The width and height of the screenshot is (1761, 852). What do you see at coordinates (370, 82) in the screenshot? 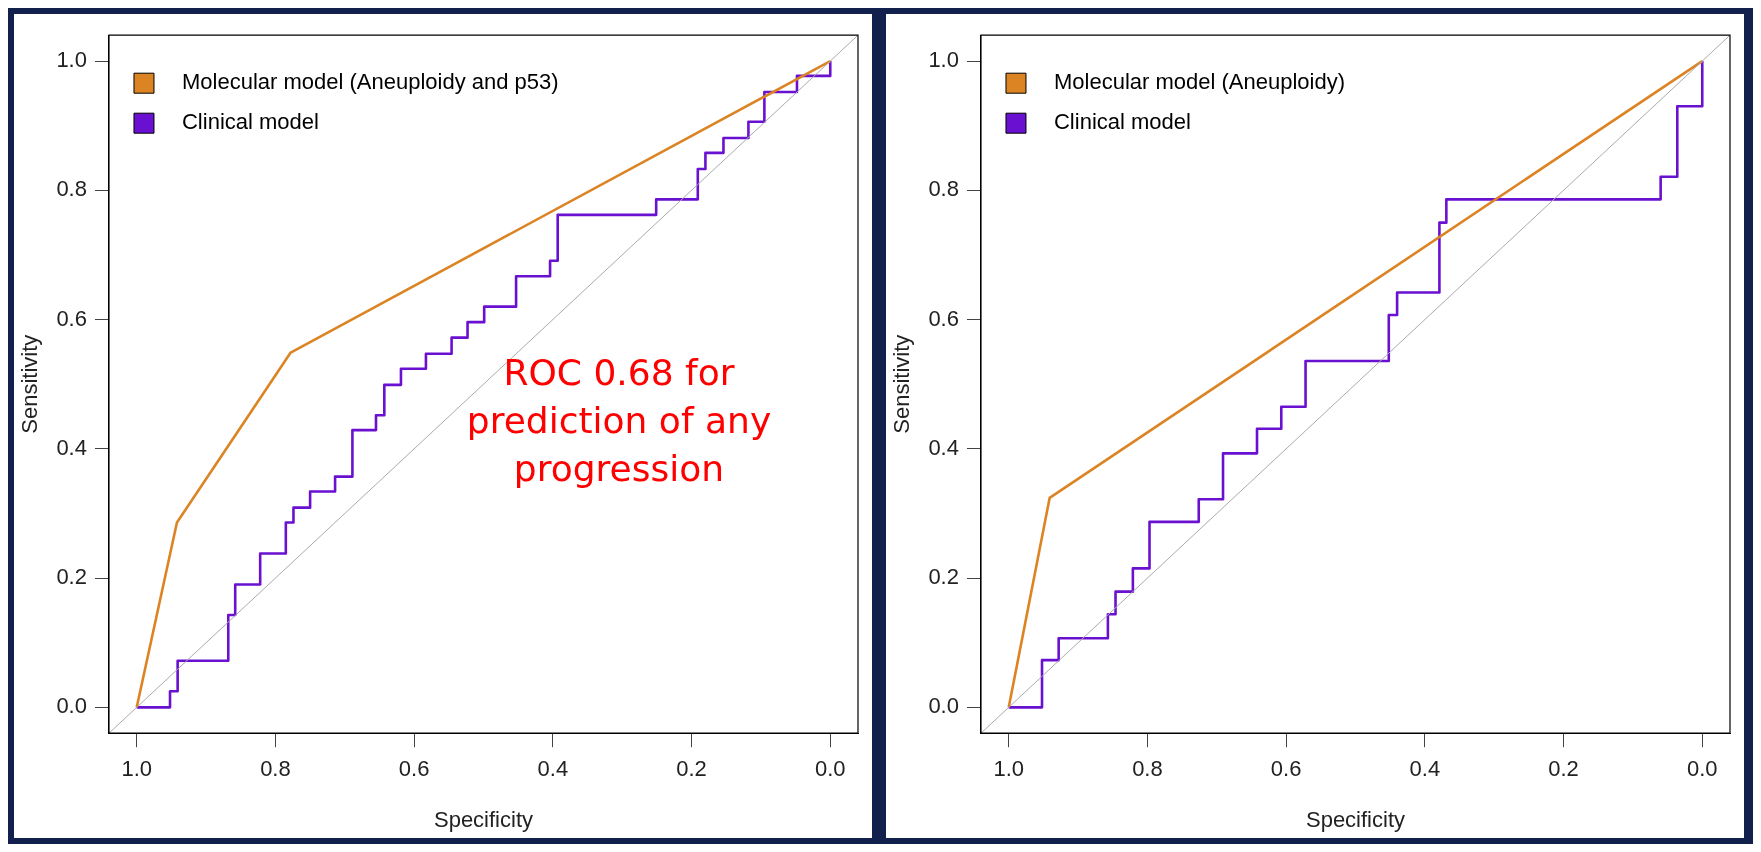
I see `legend-label: Molecular model (Aneuploidy and p53)` at bounding box center [370, 82].